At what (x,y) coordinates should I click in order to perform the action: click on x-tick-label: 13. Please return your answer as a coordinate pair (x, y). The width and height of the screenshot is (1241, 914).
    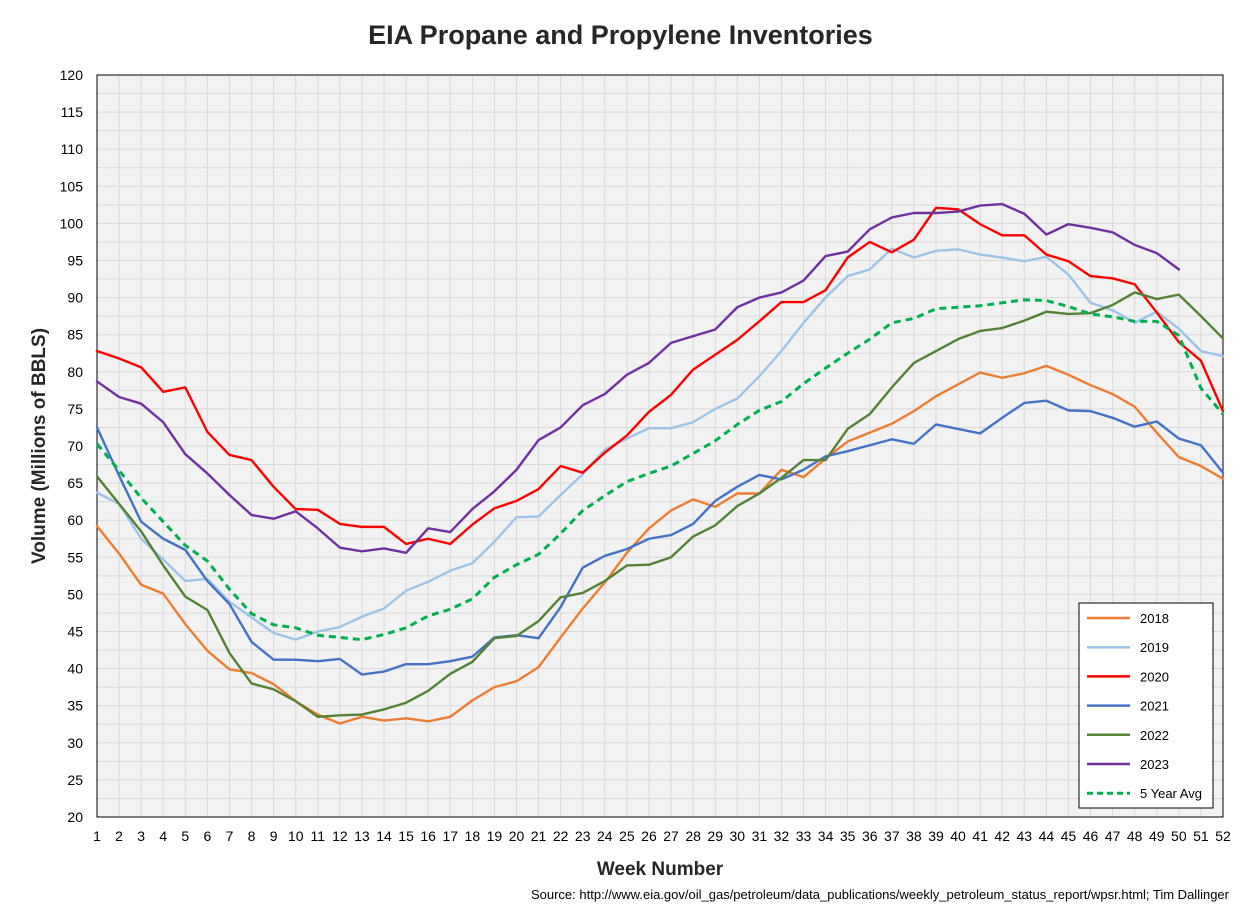
    Looking at the image, I should click on (362, 836).